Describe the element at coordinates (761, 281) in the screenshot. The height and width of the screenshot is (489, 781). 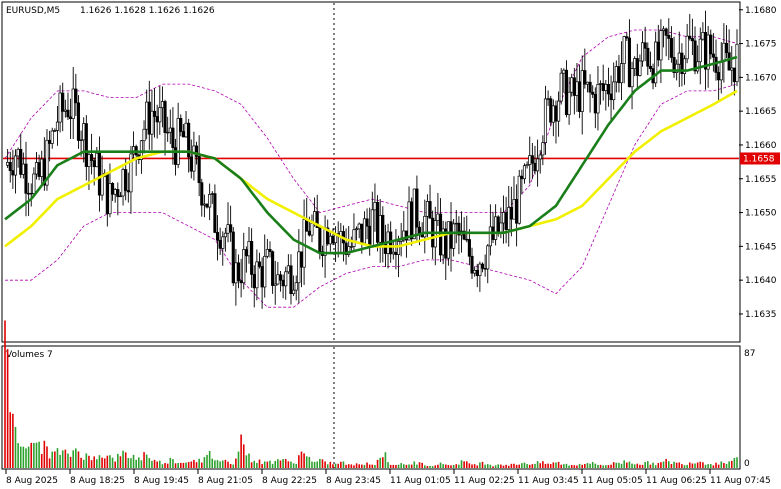
I see `price-tick-label: 1.1640` at that location.